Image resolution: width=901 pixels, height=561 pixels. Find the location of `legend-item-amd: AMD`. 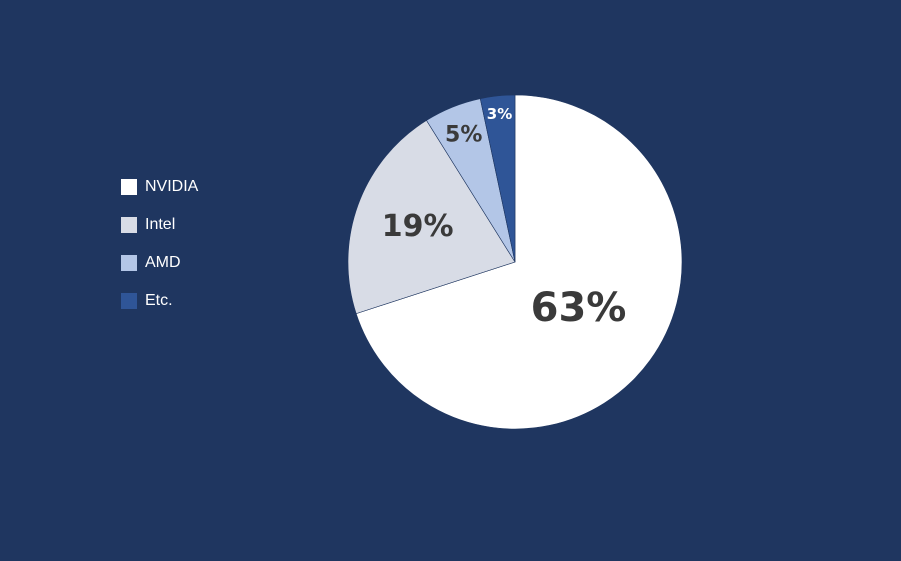

legend-item-amd: AMD is located at coordinates (159, 263).